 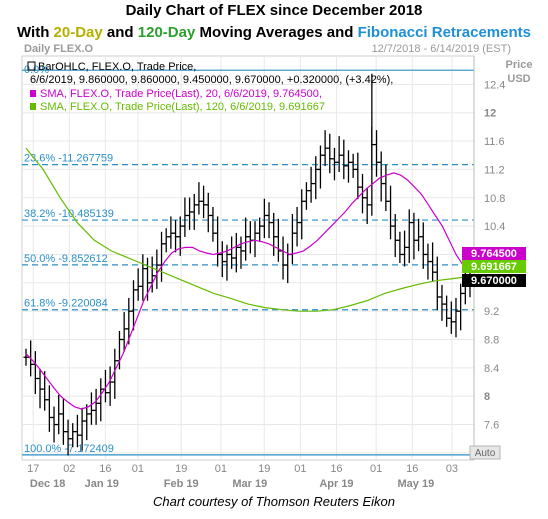 I want to click on y-tick-label: 11.6, so click(x=494, y=142).